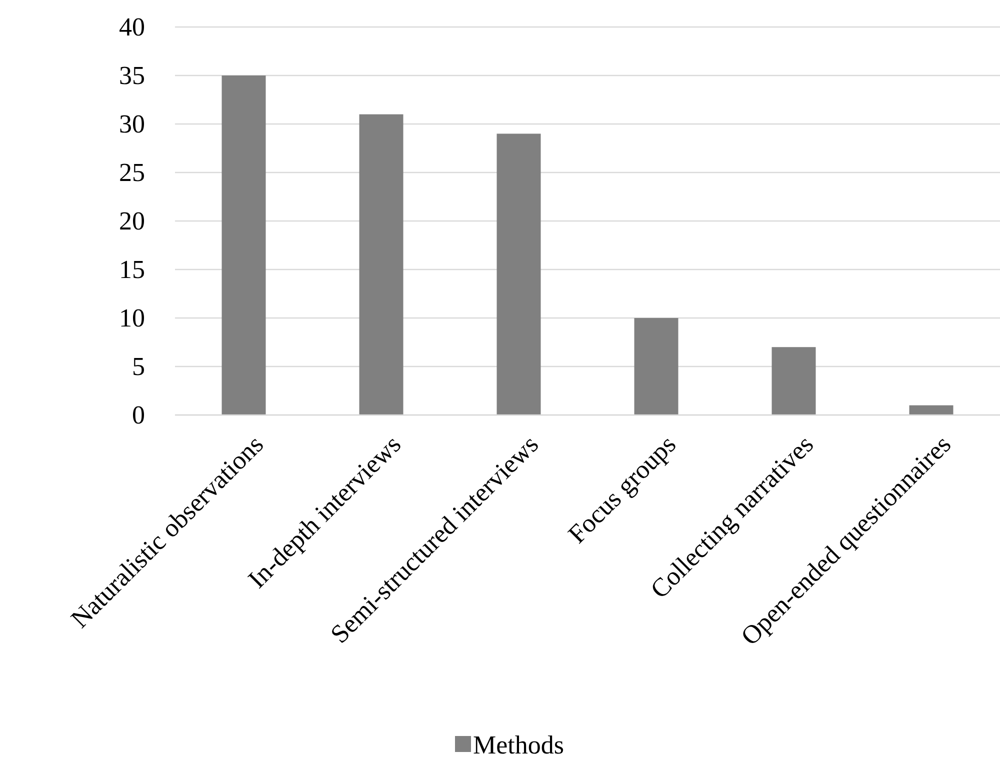  Describe the element at coordinates (132, 27) in the screenshot. I see `y-tick-label: 40` at that location.